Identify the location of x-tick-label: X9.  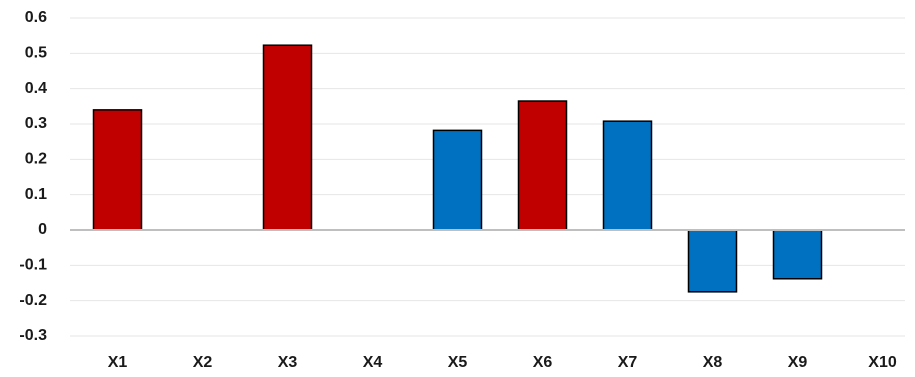
(798, 362).